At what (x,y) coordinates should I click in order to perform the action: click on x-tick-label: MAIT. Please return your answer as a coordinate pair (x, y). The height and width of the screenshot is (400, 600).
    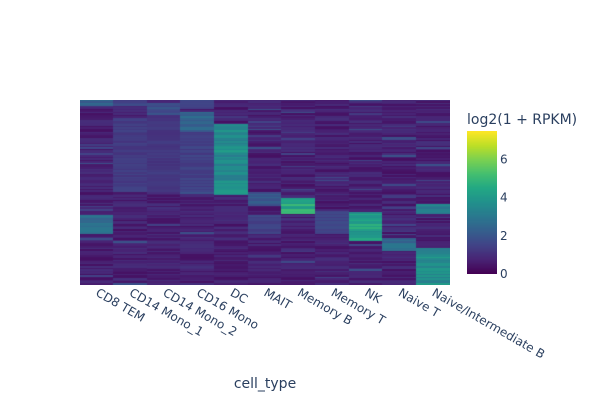
    Looking at the image, I should click on (278, 298).